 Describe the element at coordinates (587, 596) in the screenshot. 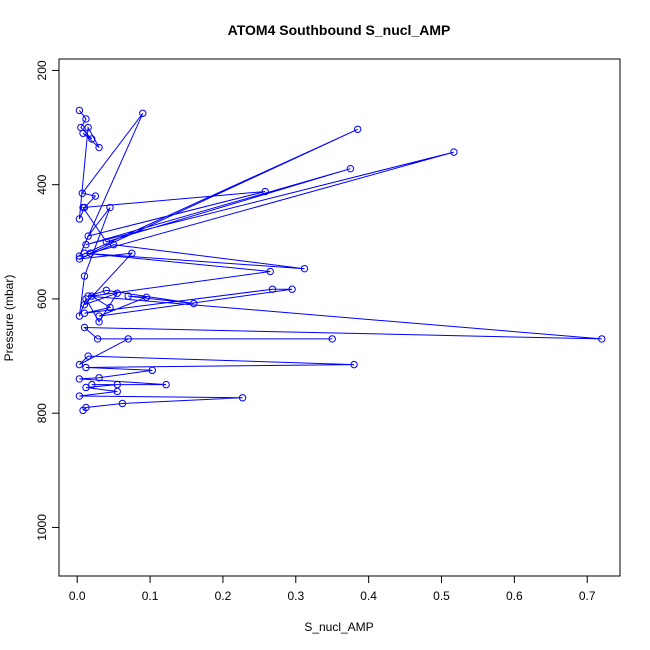

I see `x-tick-label: 0.7` at that location.